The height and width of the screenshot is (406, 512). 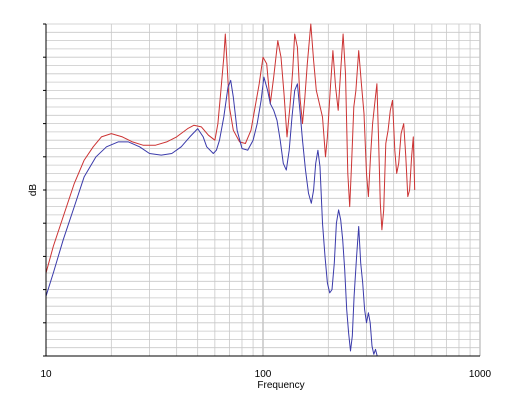 I want to click on y-axis-title: dB, so click(x=33, y=190).